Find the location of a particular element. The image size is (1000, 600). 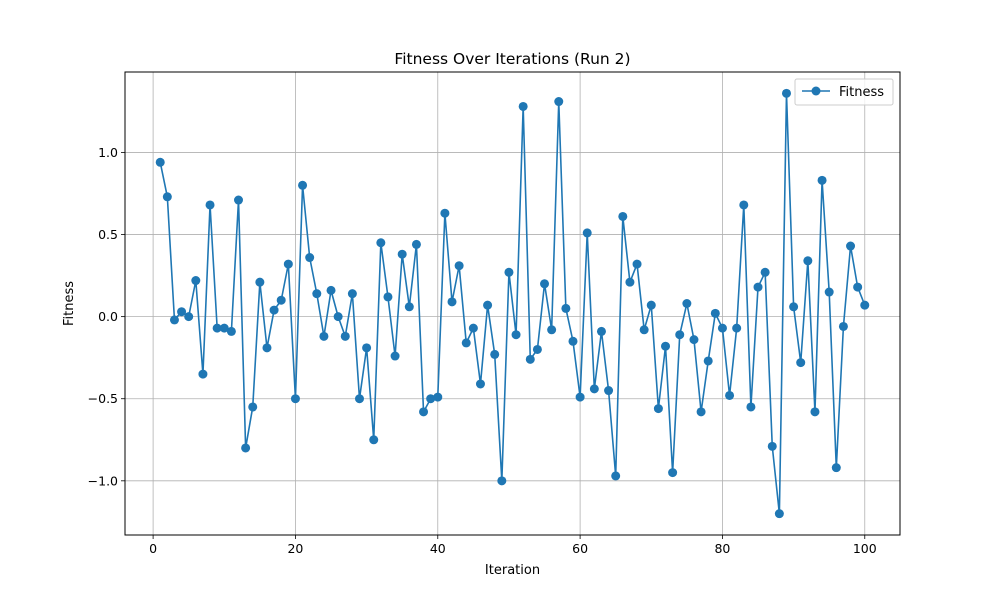

x-tick-label: 20 is located at coordinates (295, 548).